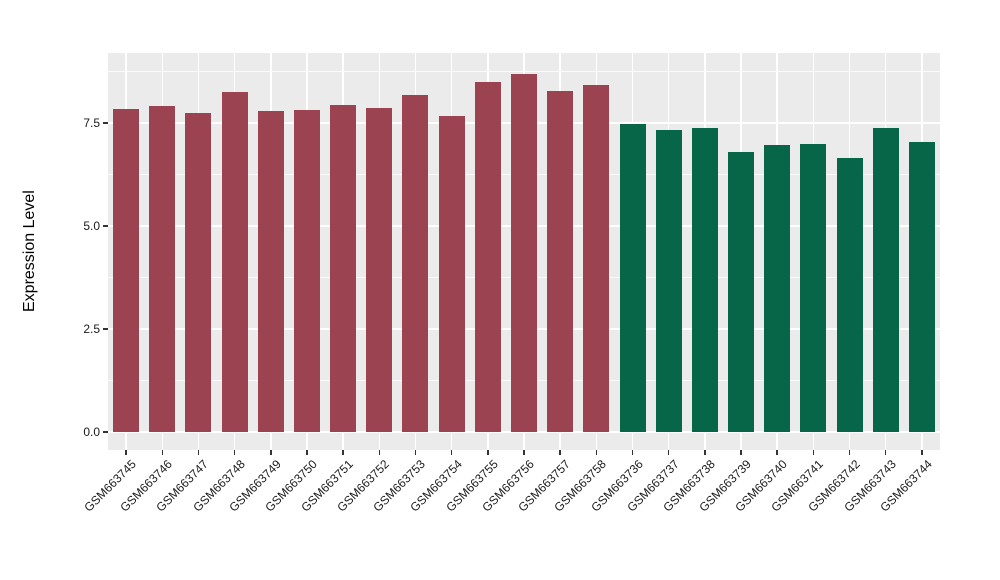 The height and width of the screenshot is (580, 1000). Describe the element at coordinates (198, 272) in the screenshot. I see `bar-GSM663747` at that location.